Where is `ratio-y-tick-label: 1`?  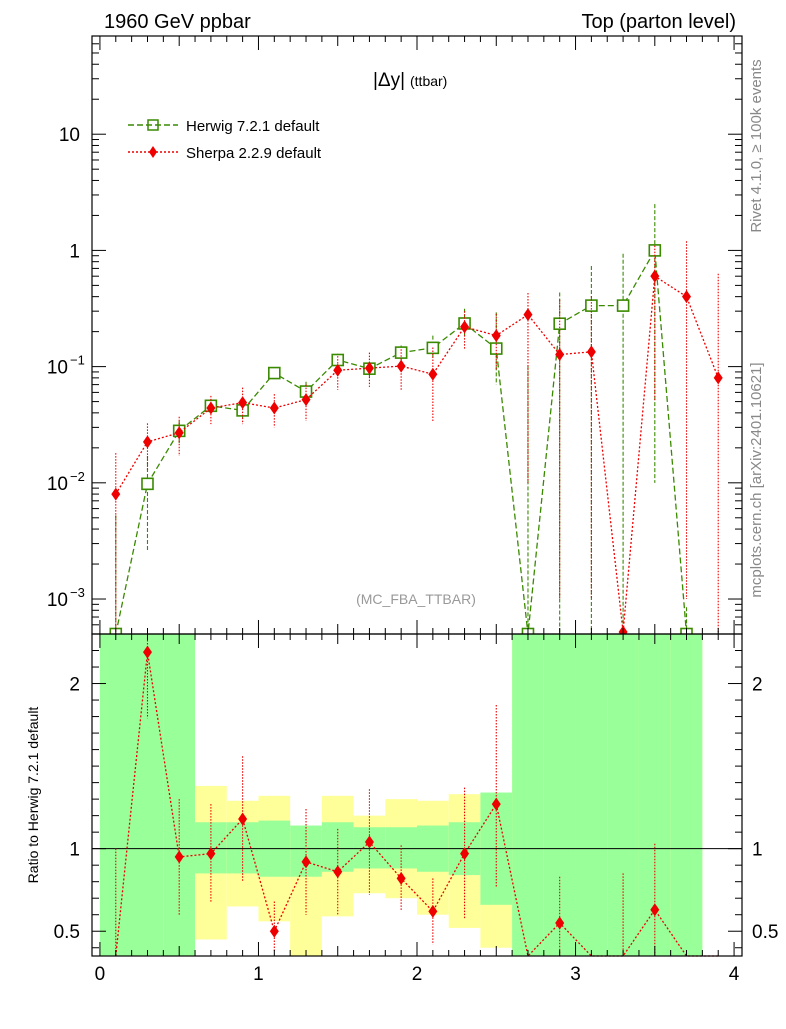
ratio-y-tick-label: 1 is located at coordinates (74, 850).